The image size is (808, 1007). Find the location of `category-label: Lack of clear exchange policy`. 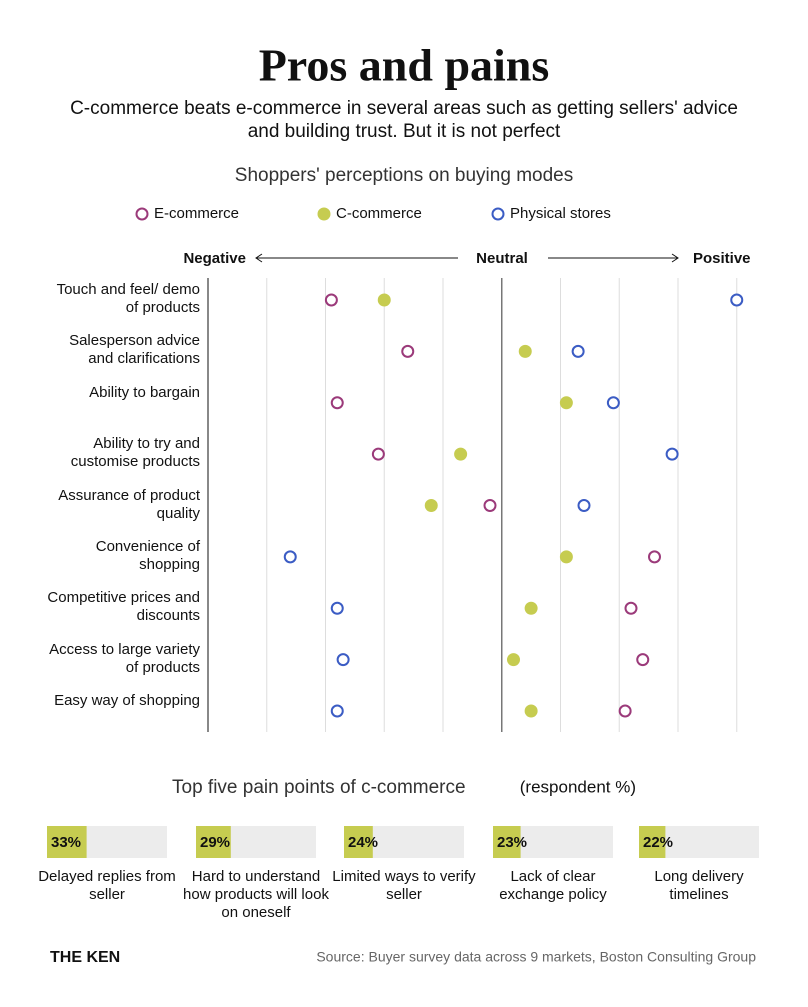

category-label: Lack of clear exchange policy is located at coordinates (553, 885).